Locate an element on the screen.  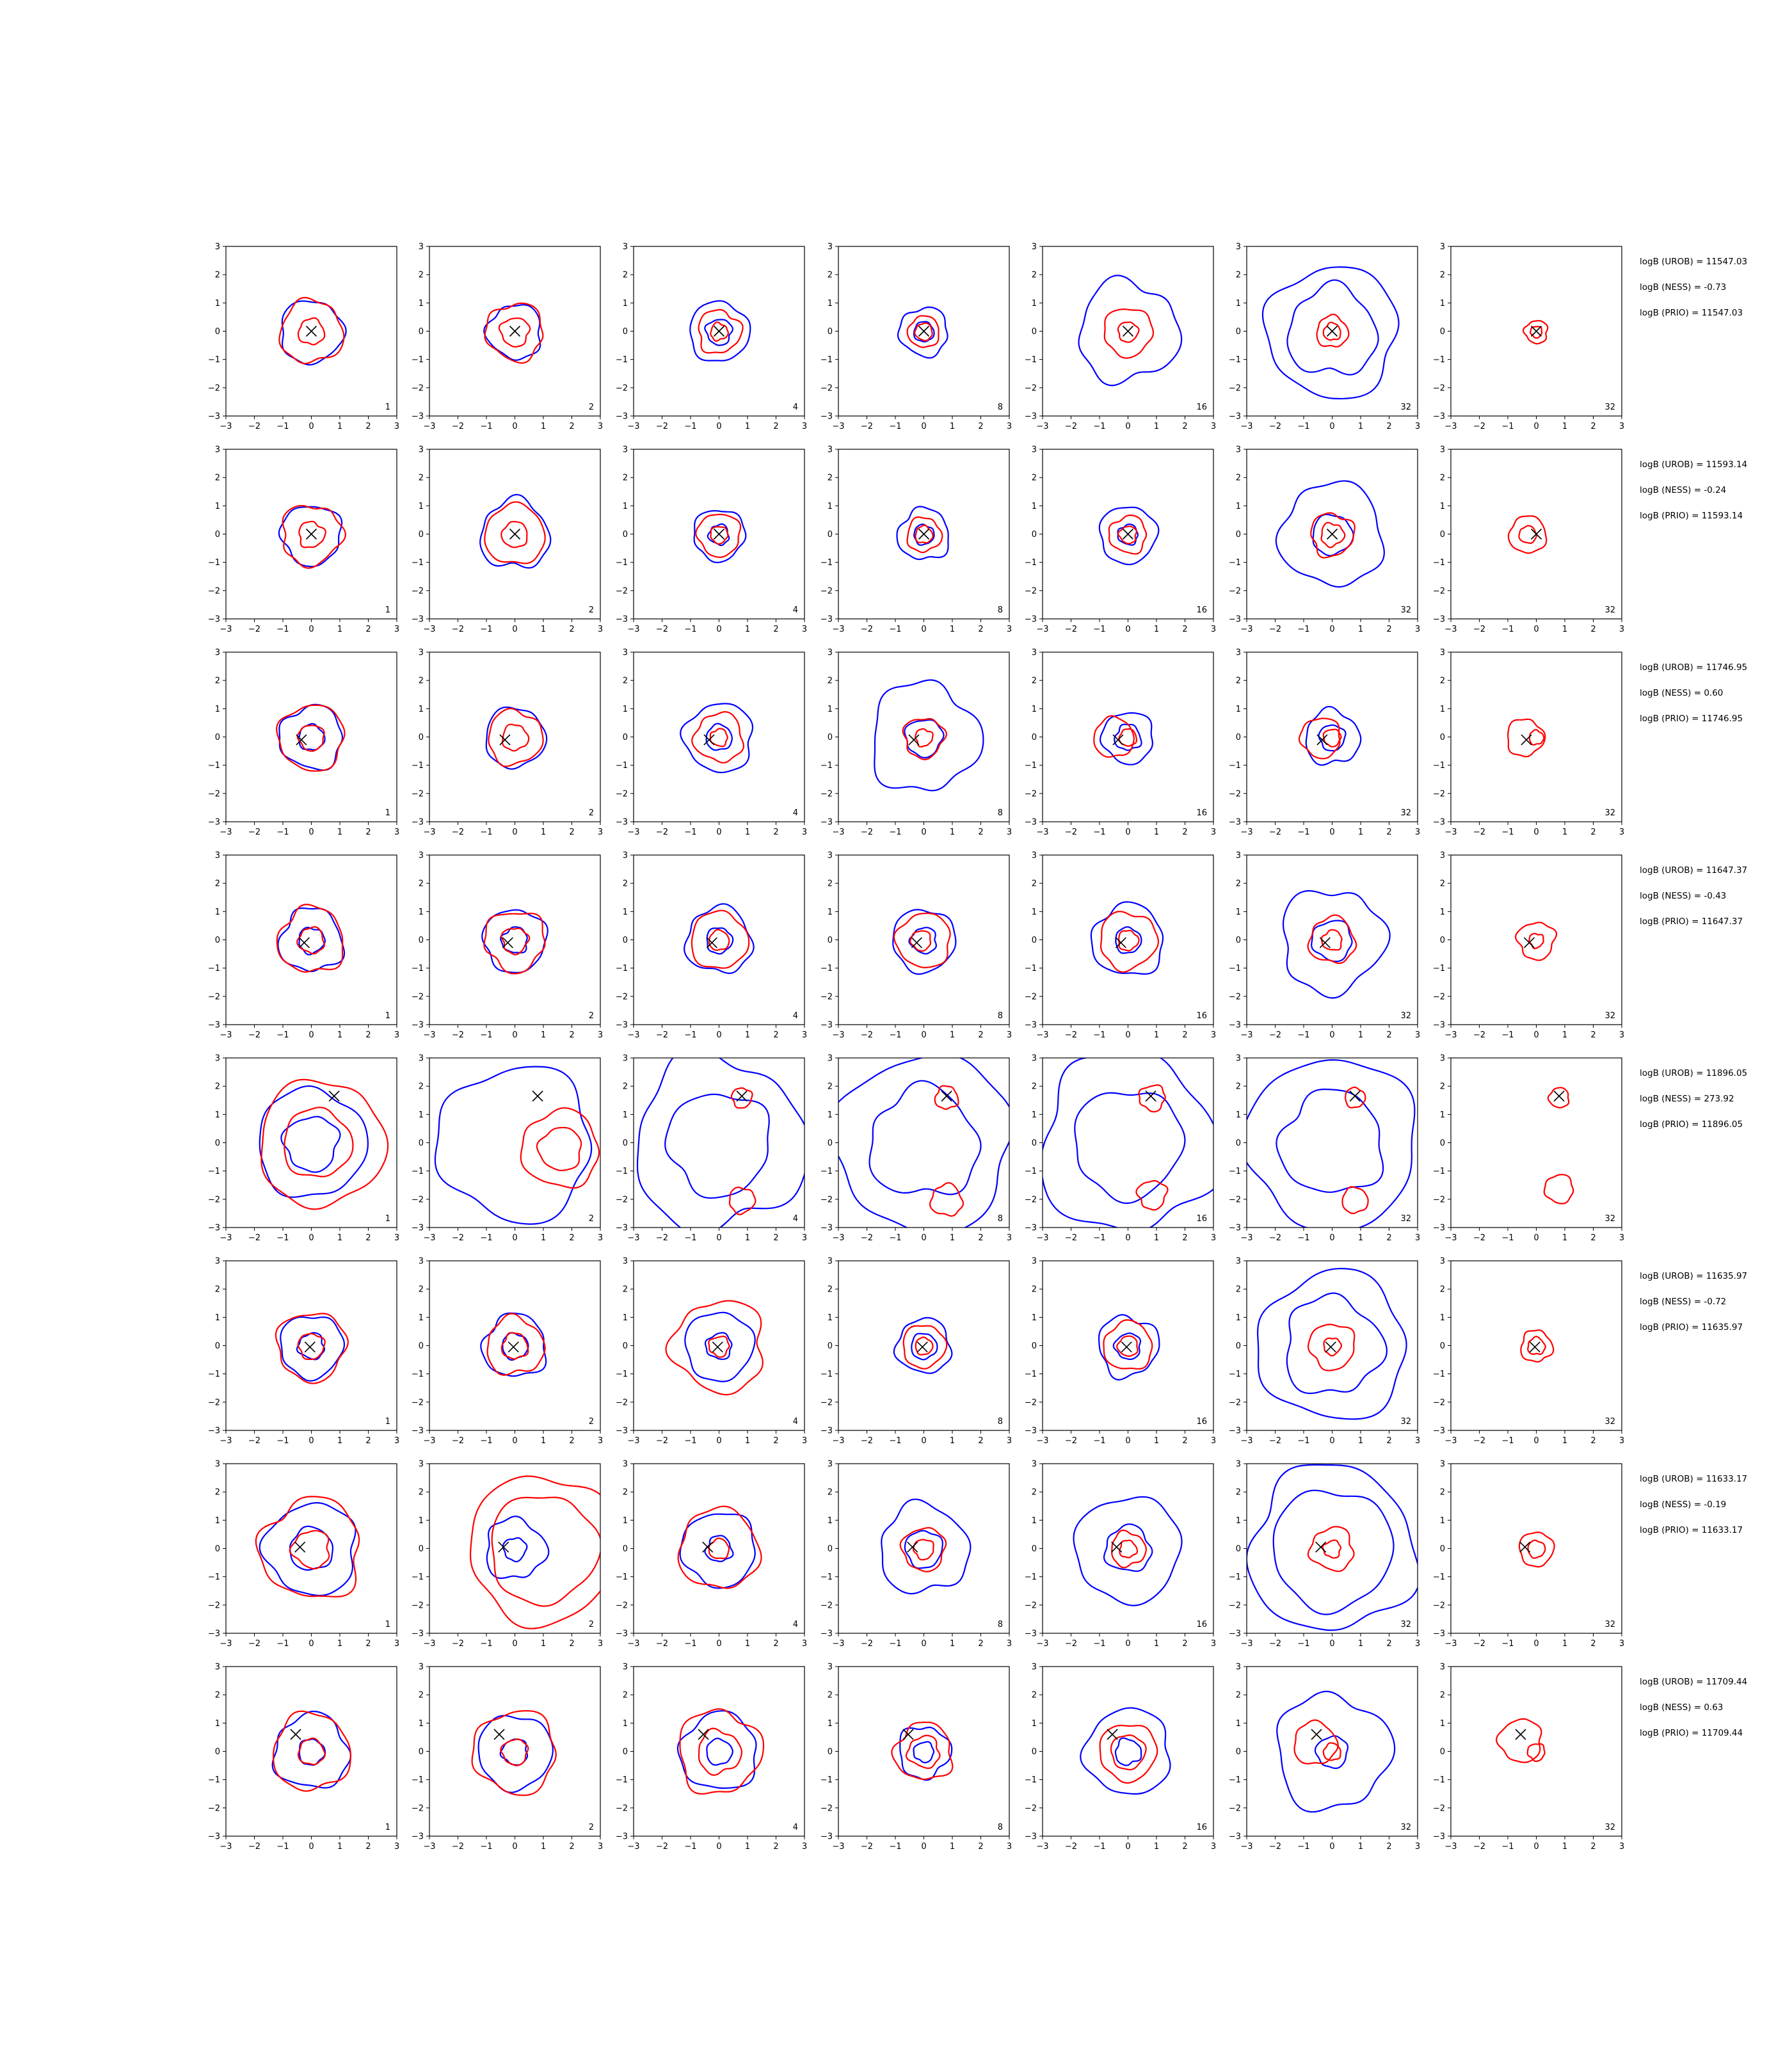
panel-r6-c5: −3 −2 −1 0 1 2 3 3 2 1 0 −1 −2 −3 16 is located at coordinates (1120, 1351).